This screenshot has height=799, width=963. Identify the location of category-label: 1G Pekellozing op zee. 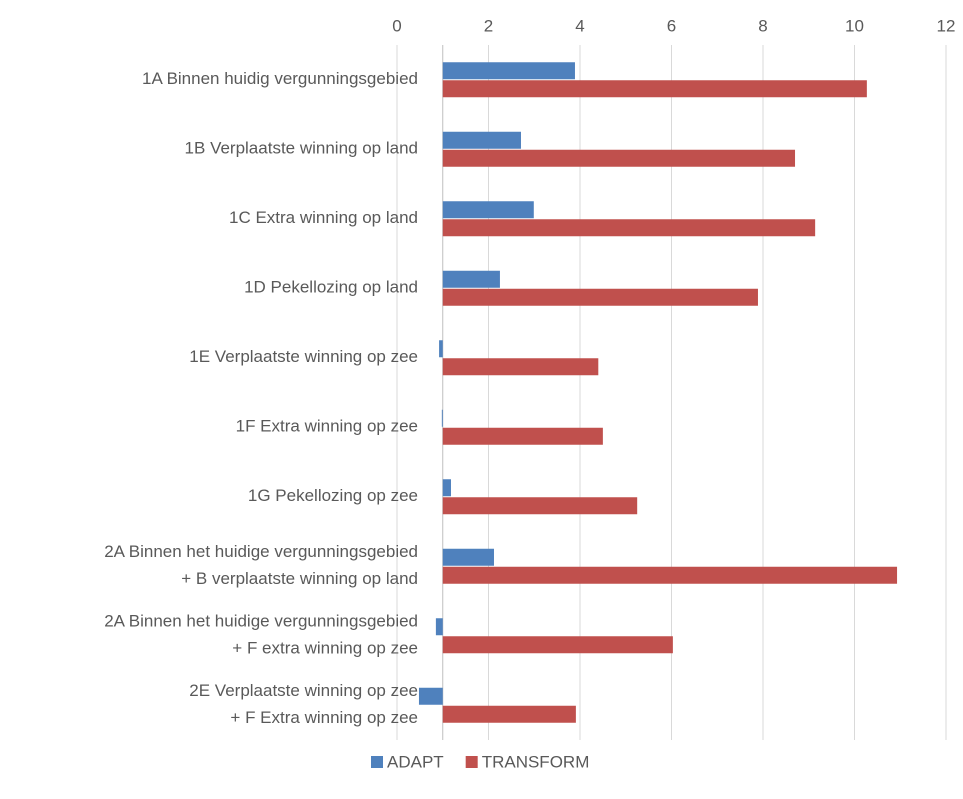
(333, 495).